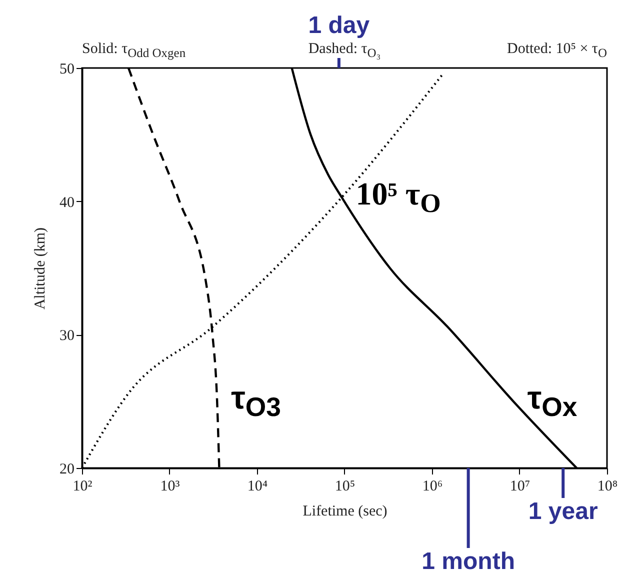 The height and width of the screenshot is (584, 640). Describe the element at coordinates (520, 486) in the screenshot. I see `x-tick-label: 10⁷` at that location.